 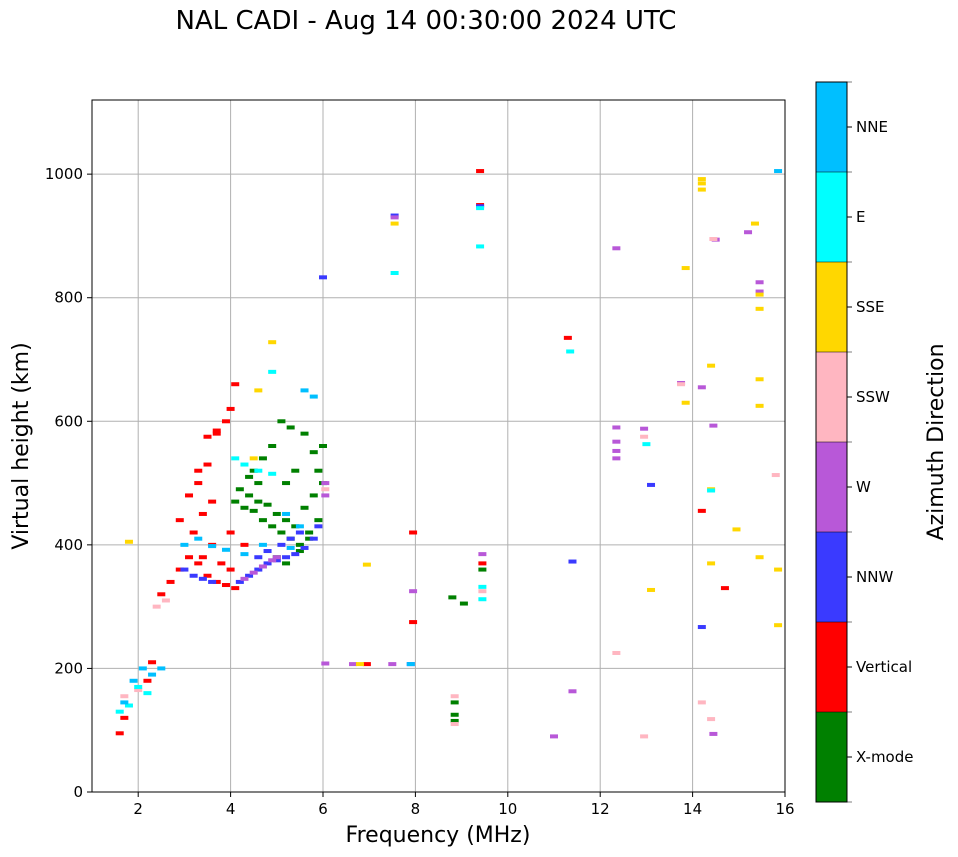 What do you see at coordinates (507, 809) in the screenshot?
I see `x-tick-label: 10` at bounding box center [507, 809].